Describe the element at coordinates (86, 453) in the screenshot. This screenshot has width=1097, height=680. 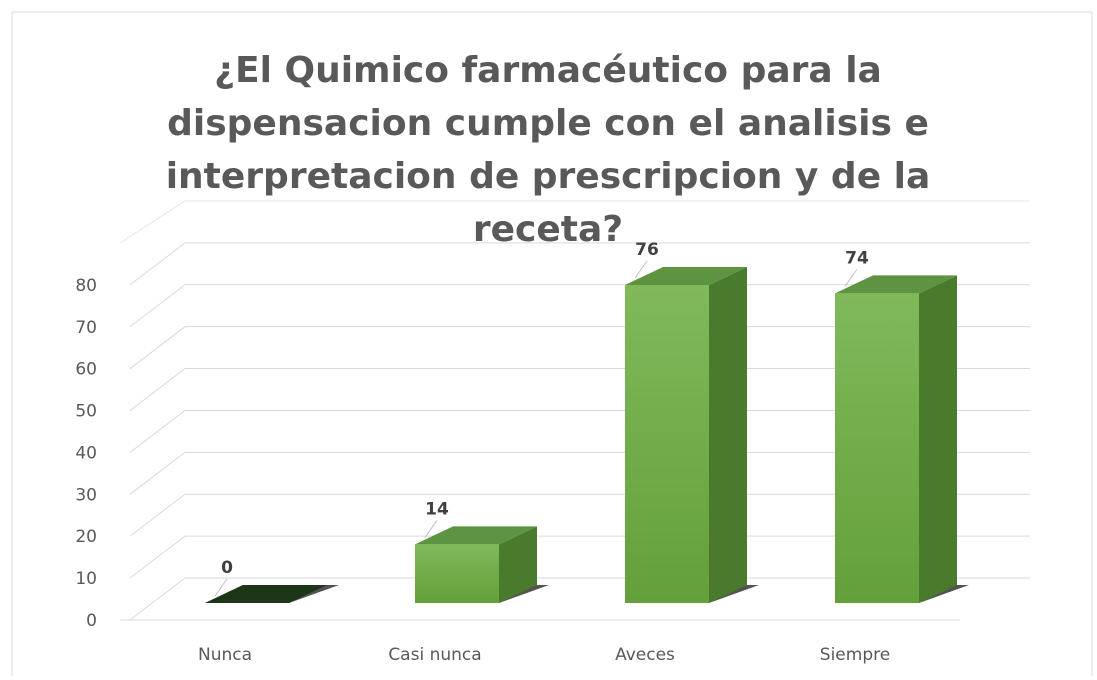
I see `y-tick-label: 40` at that location.